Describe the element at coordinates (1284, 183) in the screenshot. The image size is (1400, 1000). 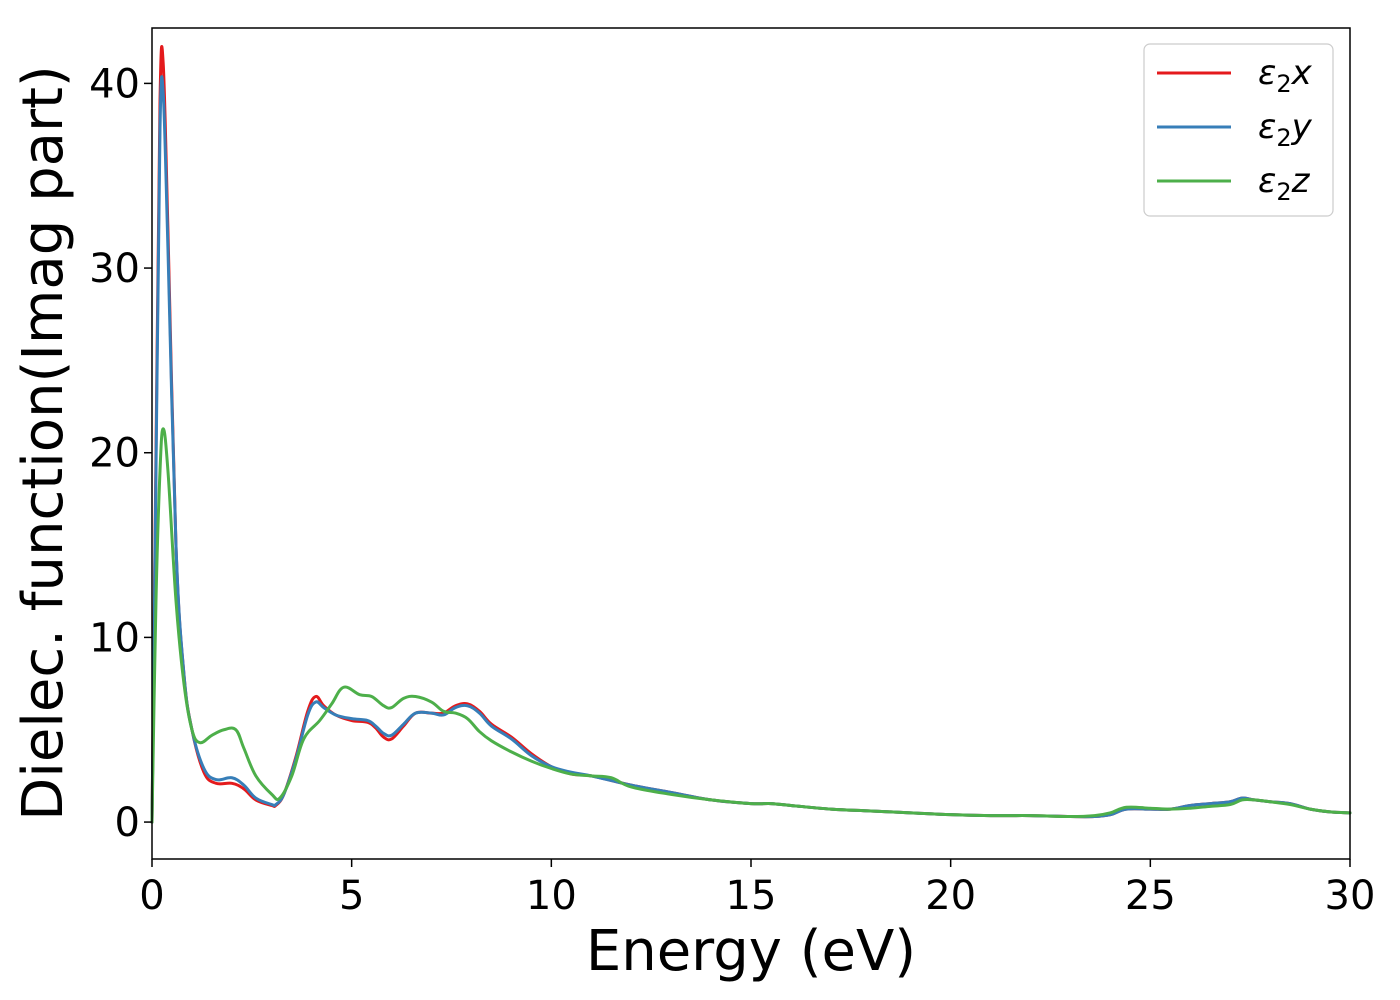
I see `legend-label-z: ε2z` at that location.